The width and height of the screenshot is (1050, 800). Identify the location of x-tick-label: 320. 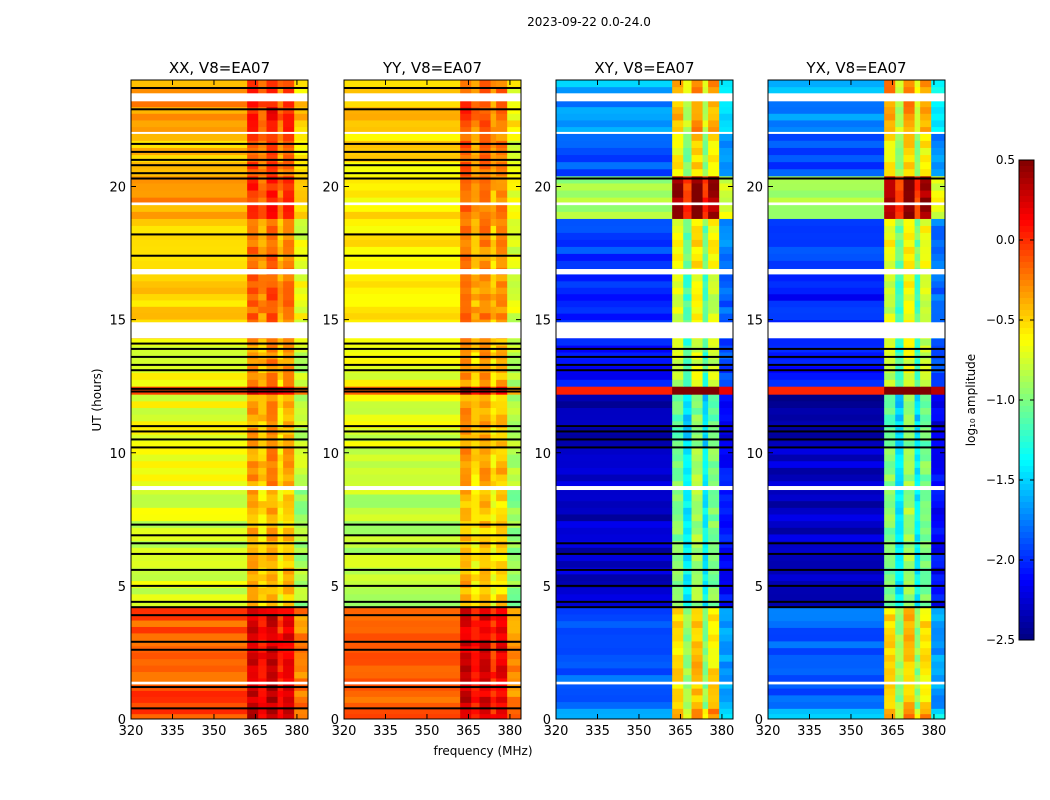
(556, 731).